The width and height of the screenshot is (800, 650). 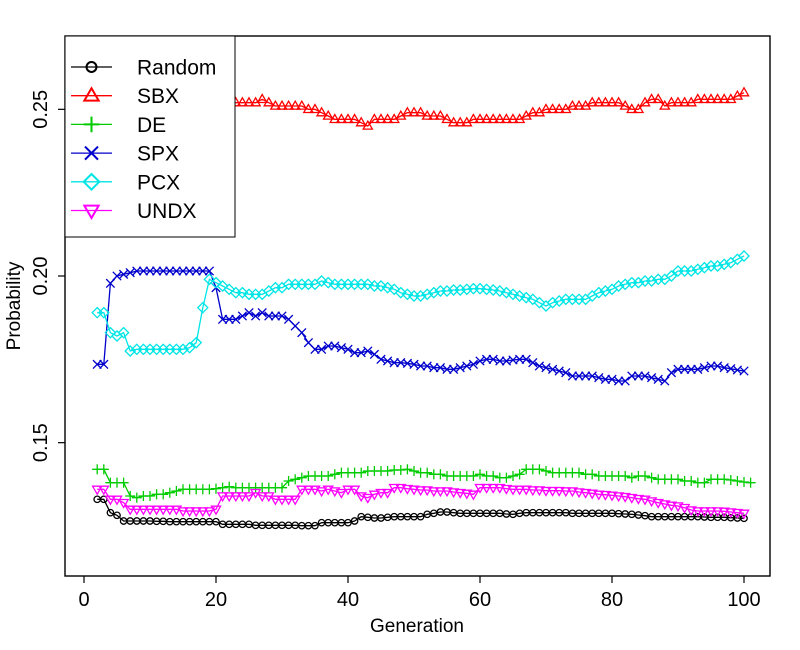 What do you see at coordinates (125, 154) in the screenshot?
I see `legend-item-spx: SPX` at bounding box center [125, 154].